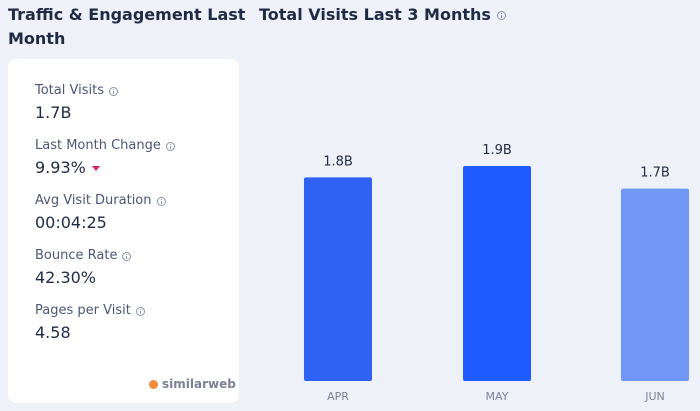 This screenshot has width=700, height=411. What do you see at coordinates (76, 255) in the screenshot?
I see `metric-label: Bounce Rate` at bounding box center [76, 255].